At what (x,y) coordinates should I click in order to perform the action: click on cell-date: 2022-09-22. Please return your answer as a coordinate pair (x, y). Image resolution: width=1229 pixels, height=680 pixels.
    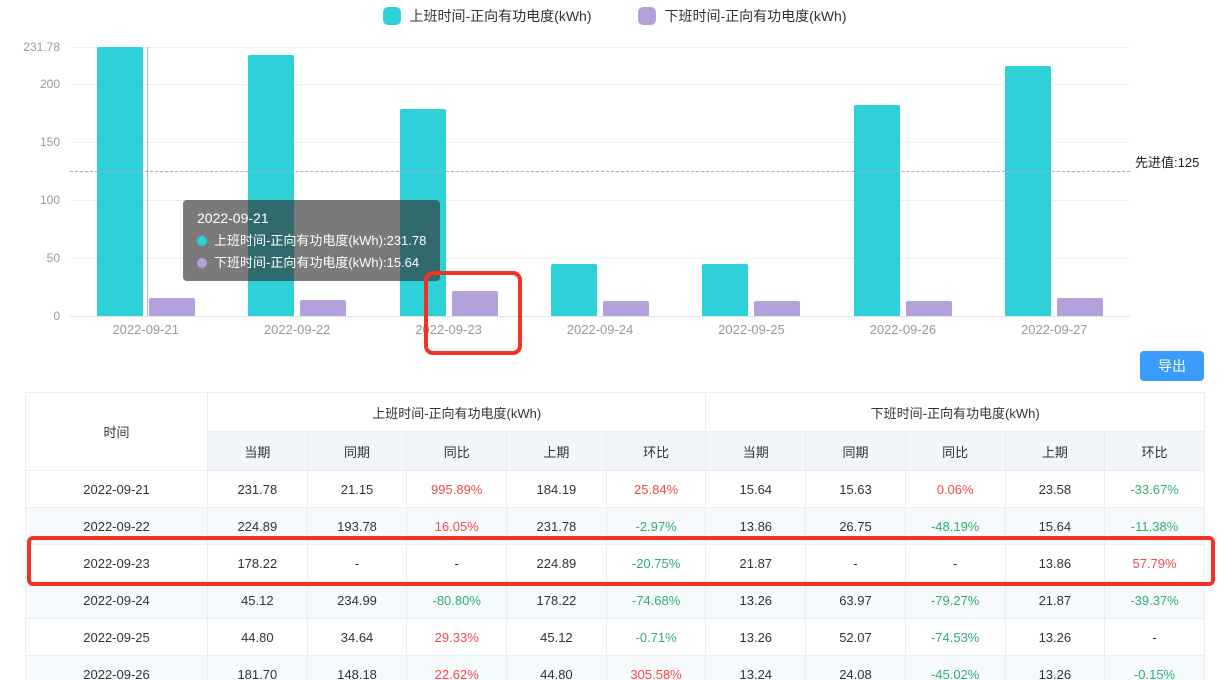
    Looking at the image, I should click on (116, 526).